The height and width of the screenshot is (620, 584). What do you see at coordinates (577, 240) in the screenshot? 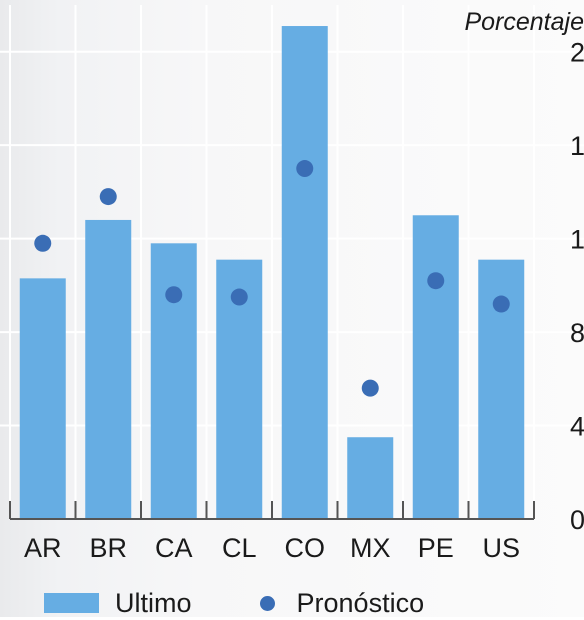
I see `y-tick-label: 12` at bounding box center [577, 240].